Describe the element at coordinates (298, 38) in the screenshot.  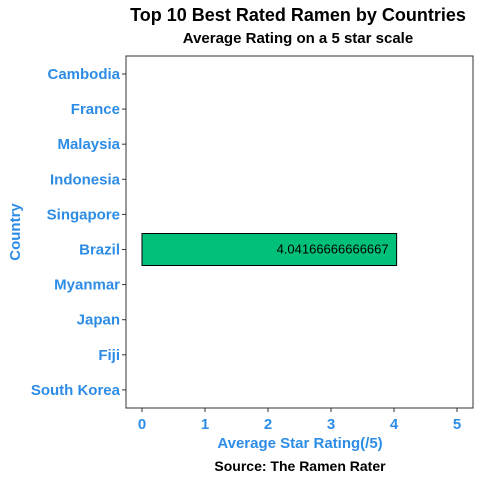
I see `chart-subtitle: Average Rating on a 5 star scale` at that location.